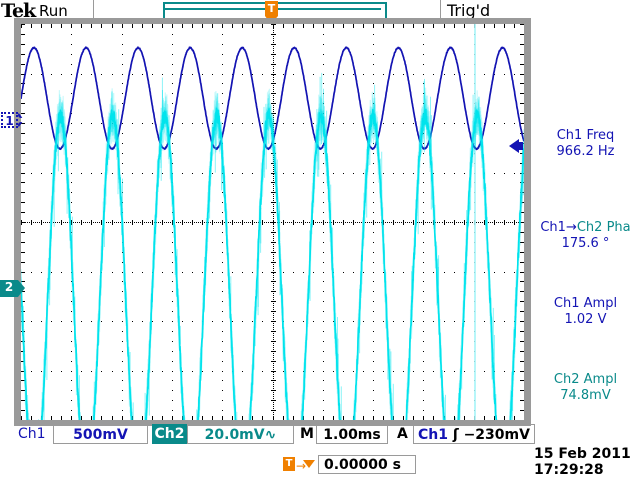 The width and height of the screenshot is (640, 480). What do you see at coordinates (271, 8) in the screenshot?
I see `trigger-position-marker-top: T` at bounding box center [271, 8].